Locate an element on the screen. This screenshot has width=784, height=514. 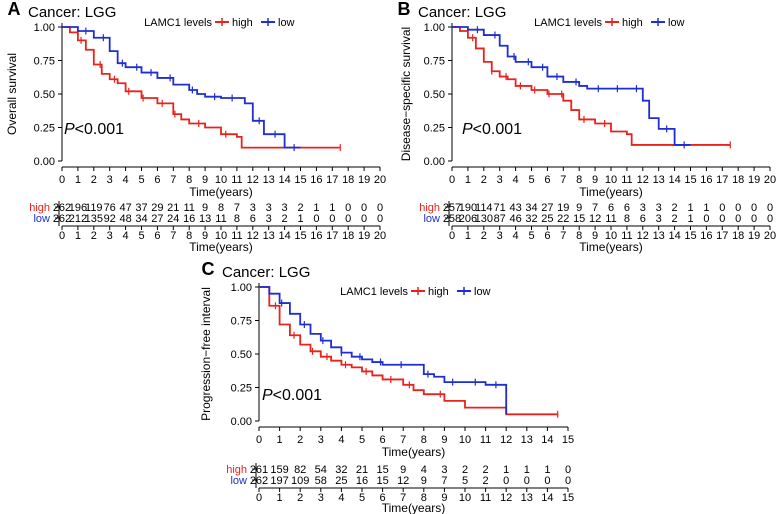
risk-count: 212 is located at coordinates (78, 219).